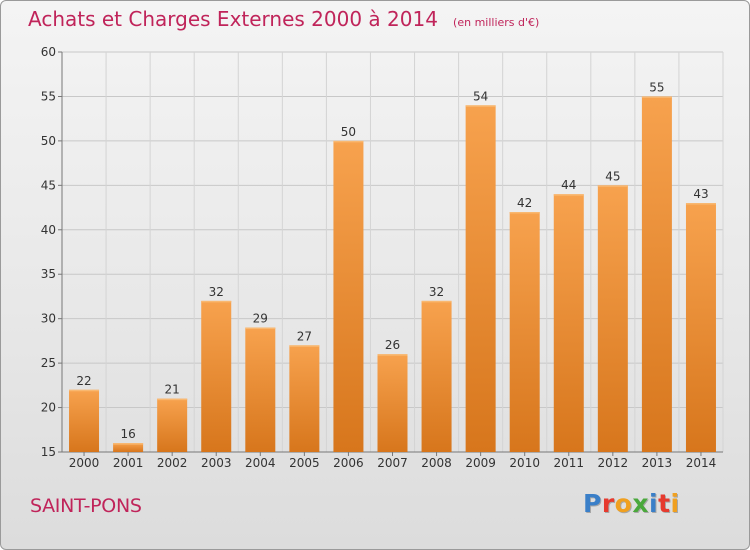  I want to click on bar-2012, so click(612, 319).